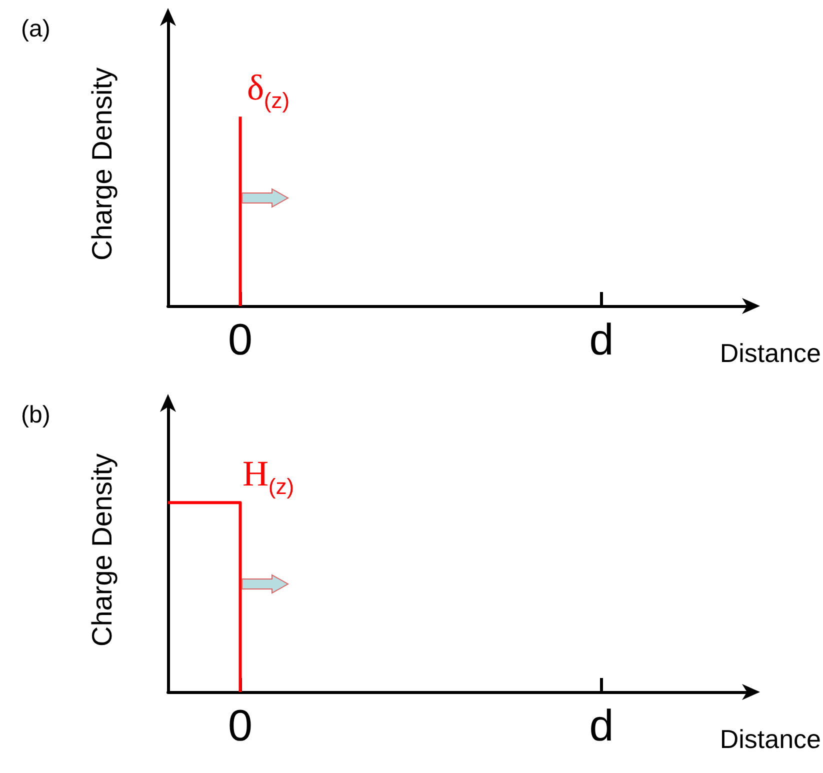  What do you see at coordinates (35, 415) in the screenshot?
I see `chart-title: (b)` at bounding box center [35, 415].